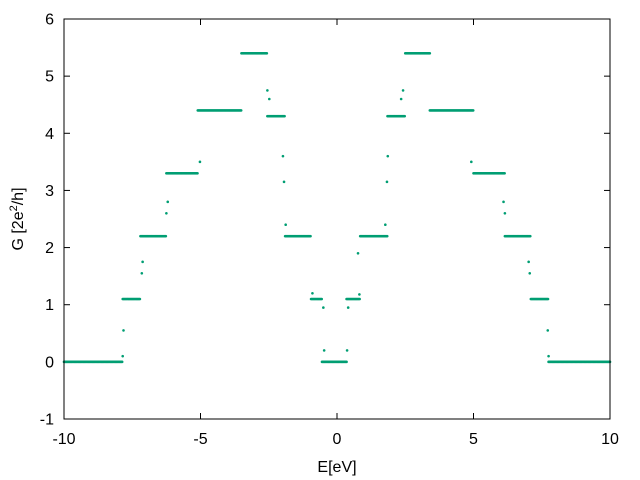 The image size is (640, 480). I want to click on y-tick-label: 0, so click(49, 362).